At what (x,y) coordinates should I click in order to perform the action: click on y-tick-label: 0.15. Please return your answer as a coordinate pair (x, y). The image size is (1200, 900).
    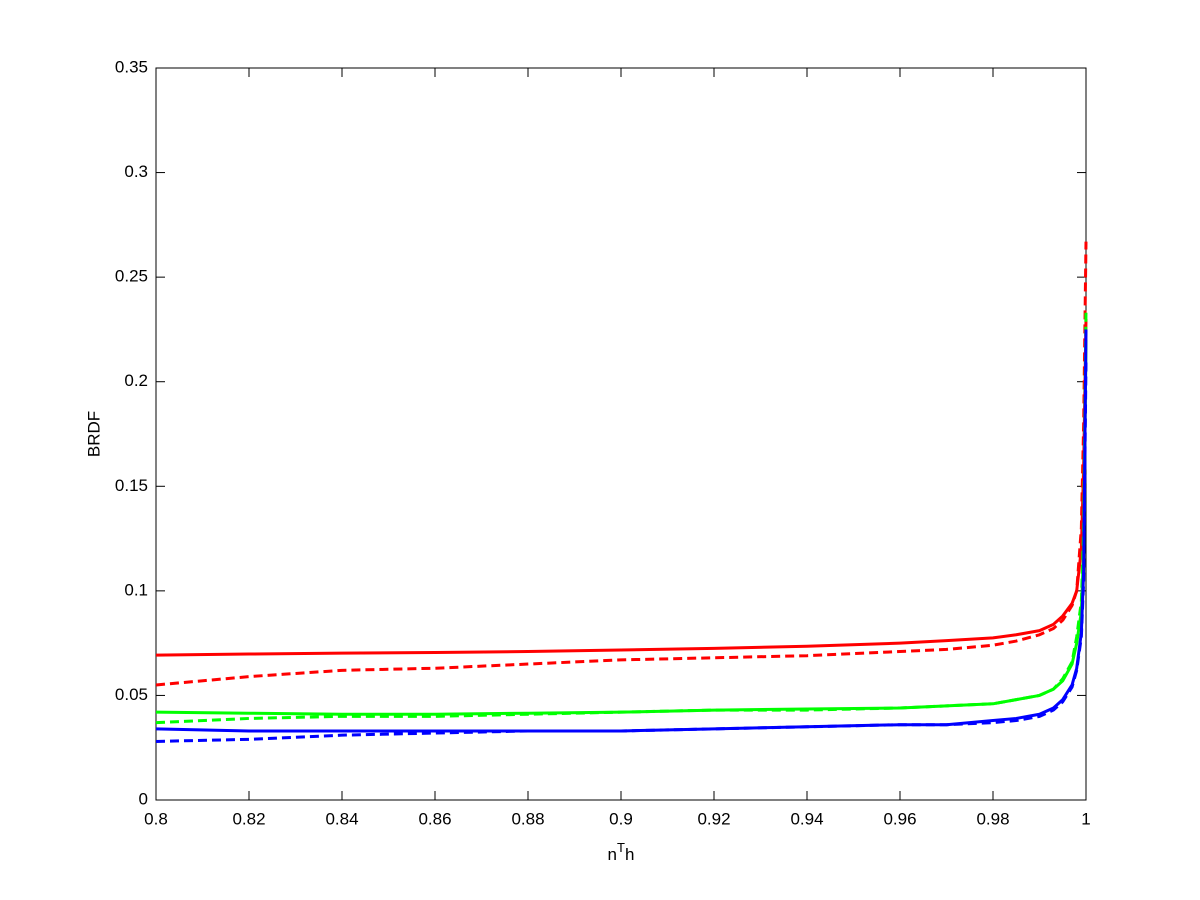
    Looking at the image, I should click on (131, 485).